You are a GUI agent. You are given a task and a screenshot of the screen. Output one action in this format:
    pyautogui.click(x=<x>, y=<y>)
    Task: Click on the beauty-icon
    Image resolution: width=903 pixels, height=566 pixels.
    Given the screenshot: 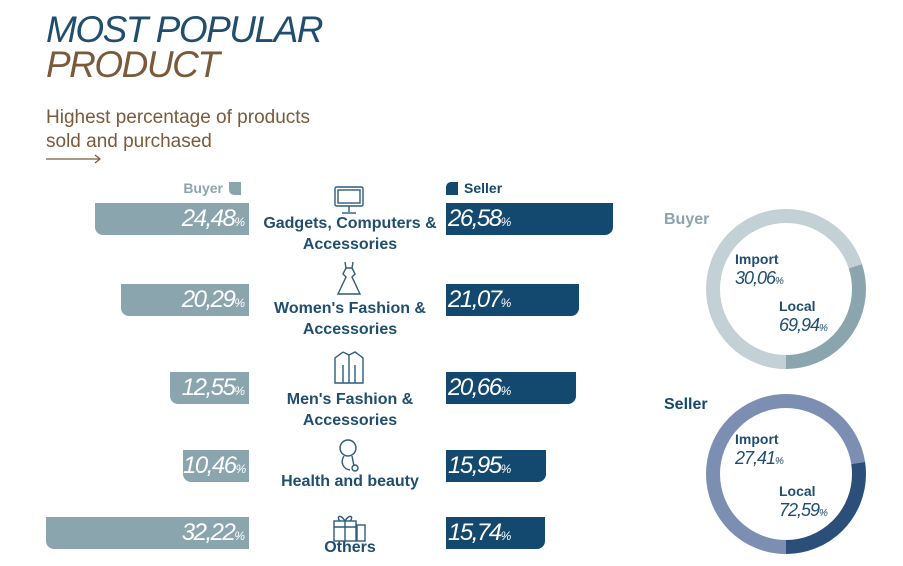 What is the action you would take?
    pyautogui.click(x=349, y=455)
    